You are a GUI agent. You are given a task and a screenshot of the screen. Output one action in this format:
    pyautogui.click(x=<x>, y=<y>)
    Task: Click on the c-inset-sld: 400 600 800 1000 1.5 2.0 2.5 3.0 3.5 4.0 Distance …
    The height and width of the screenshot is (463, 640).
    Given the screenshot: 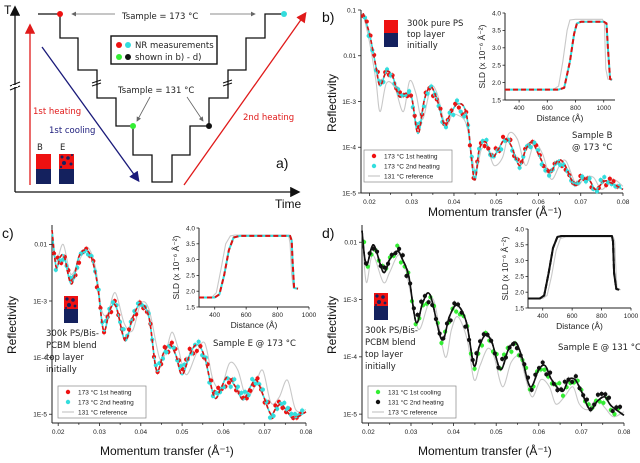 What is the action you would take?
    pyautogui.click(x=244, y=277)
    